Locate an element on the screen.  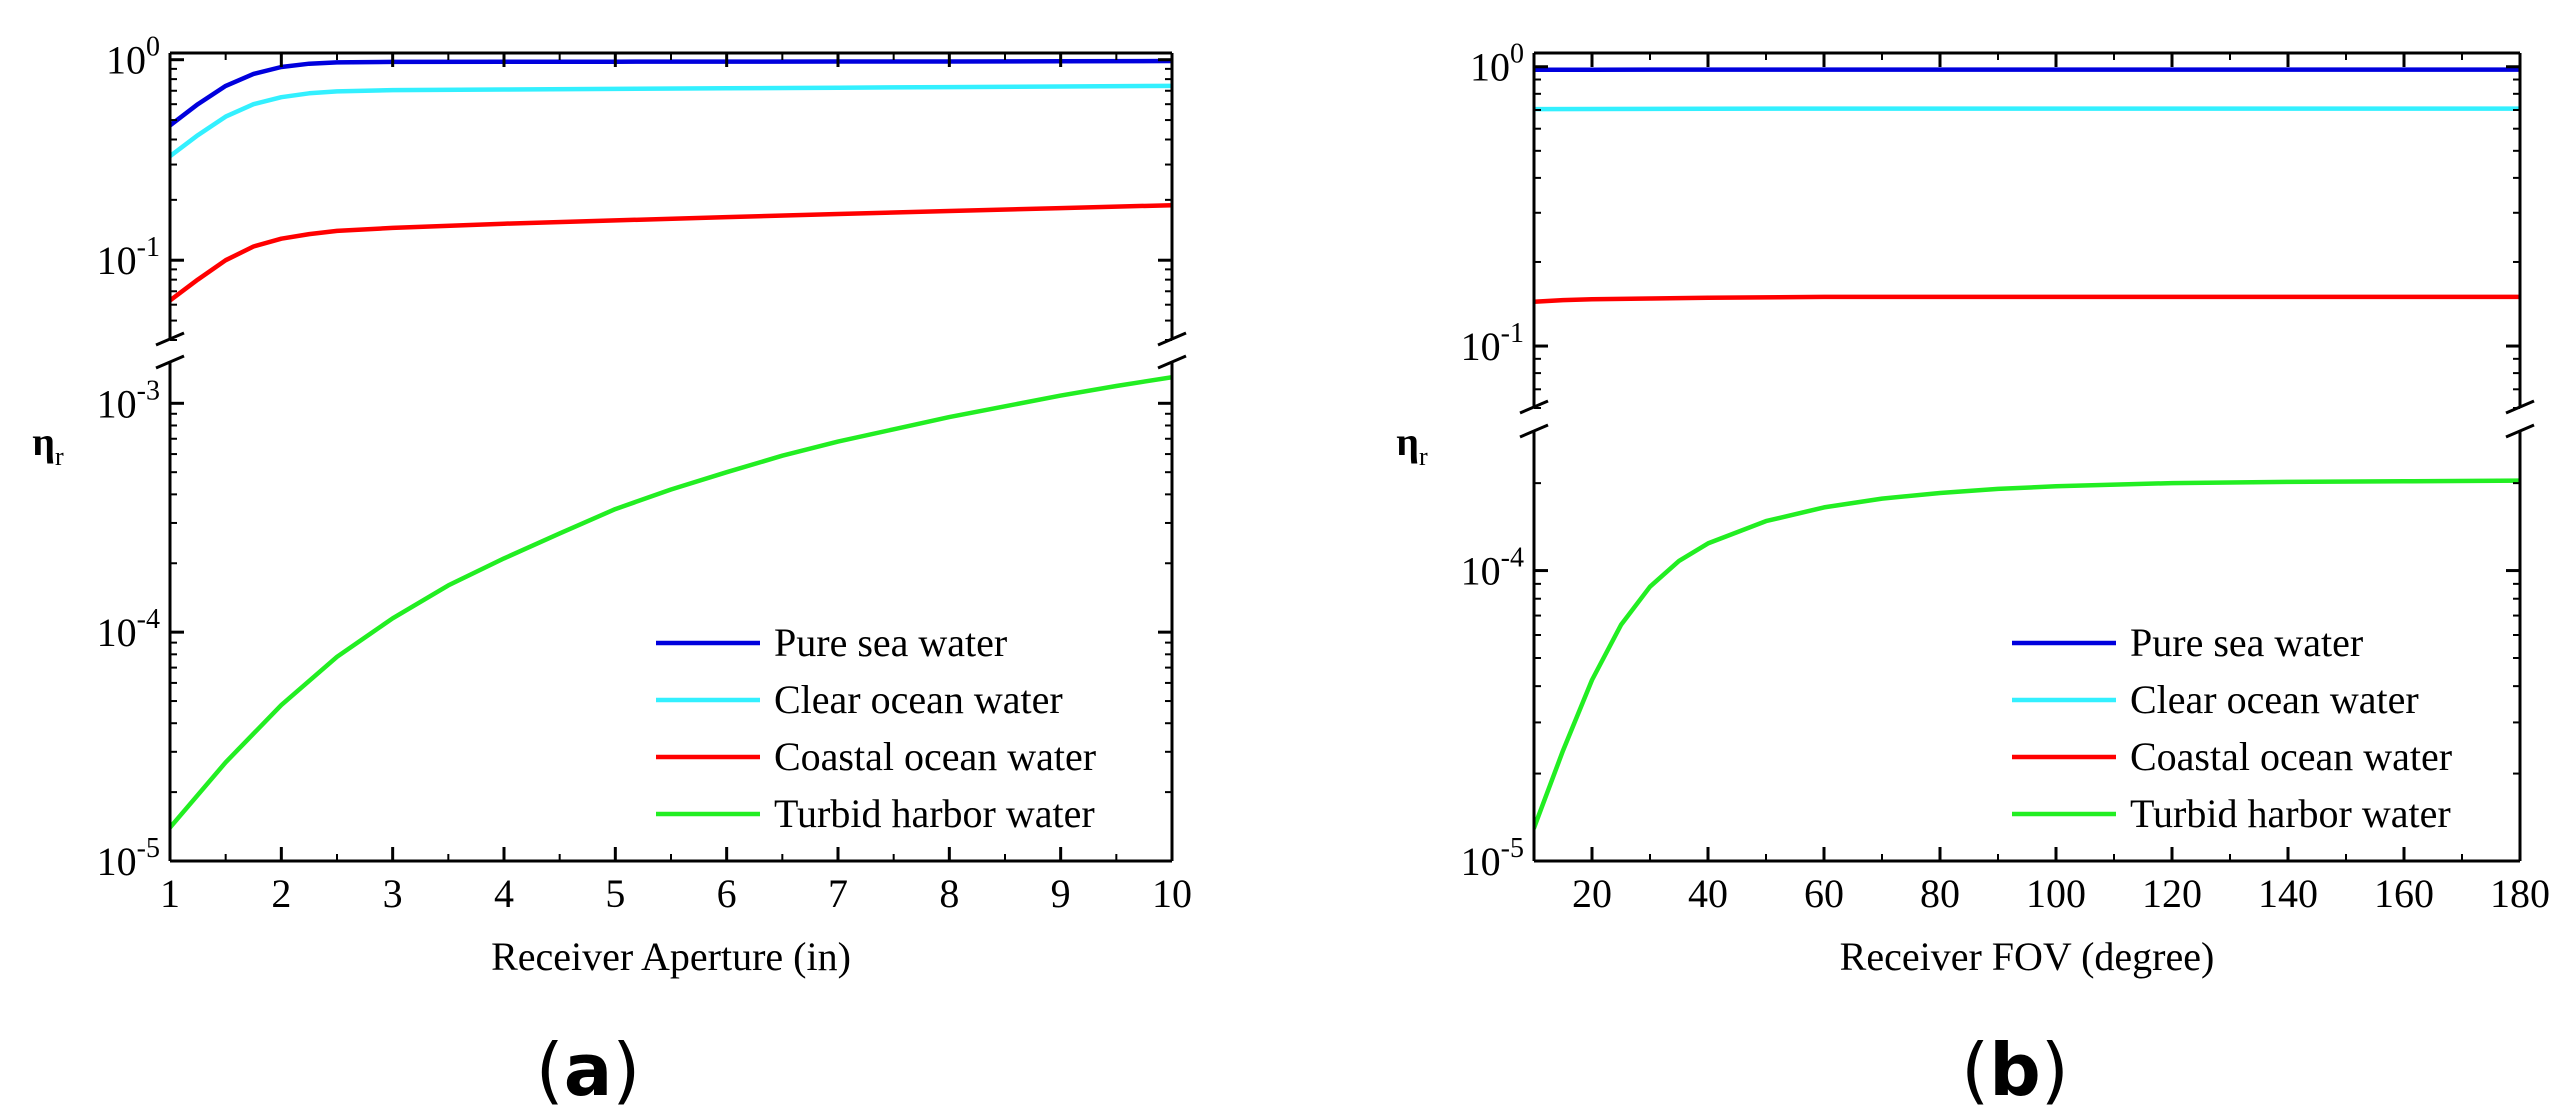
x-tick-label: 120 is located at coordinates (2172, 893).